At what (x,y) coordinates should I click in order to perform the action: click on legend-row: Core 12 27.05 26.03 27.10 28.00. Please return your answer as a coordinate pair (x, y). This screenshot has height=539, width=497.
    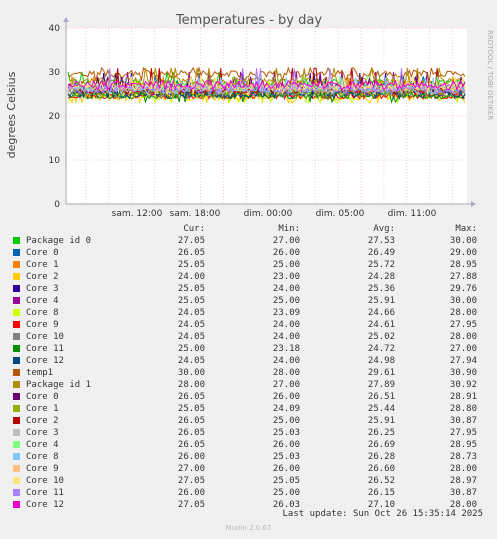
    Looking at the image, I should click on (252, 505).